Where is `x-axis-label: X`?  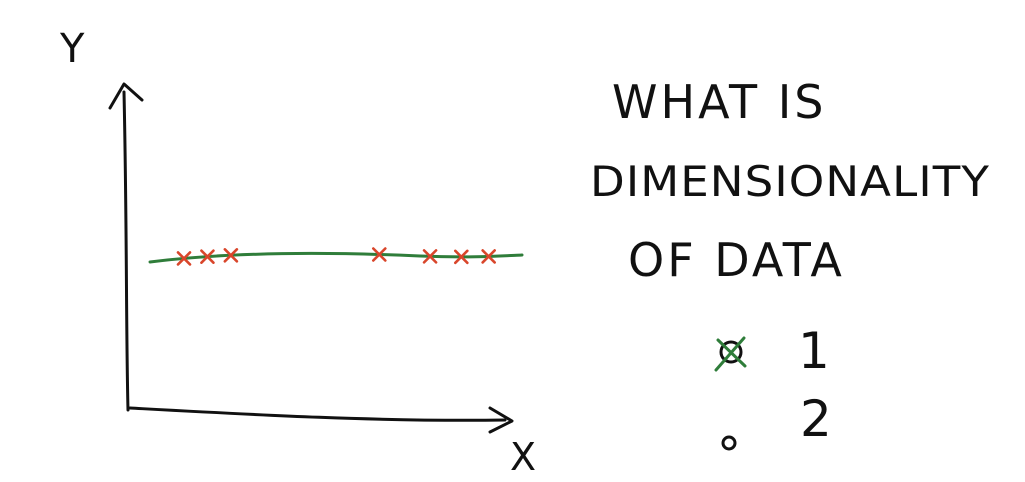 x-axis-label: X is located at coordinates (523, 457).